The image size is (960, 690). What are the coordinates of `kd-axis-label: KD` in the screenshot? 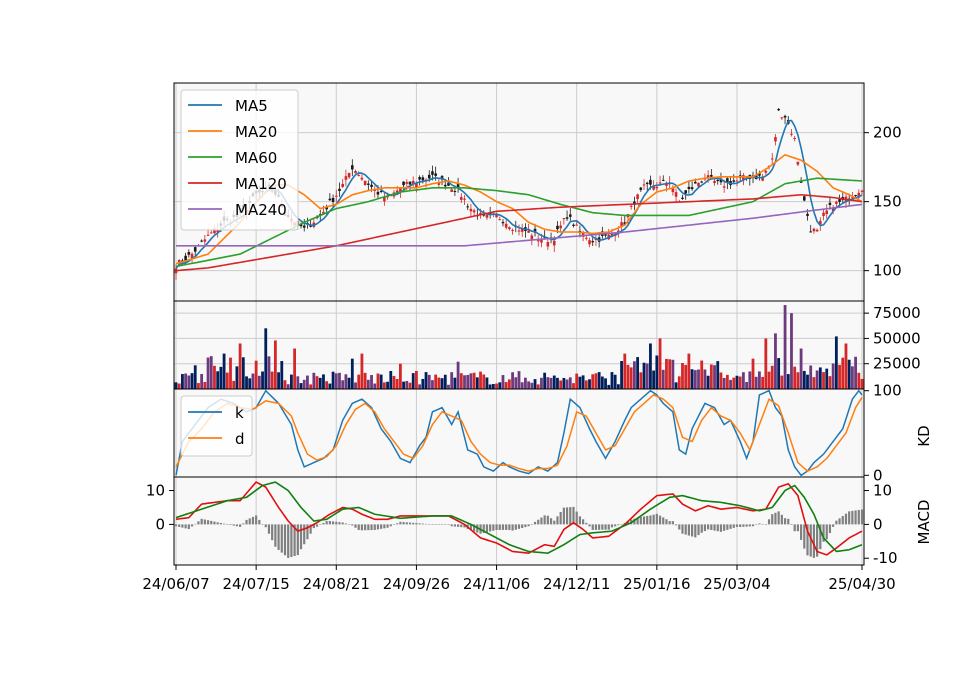 It's located at (924, 435).